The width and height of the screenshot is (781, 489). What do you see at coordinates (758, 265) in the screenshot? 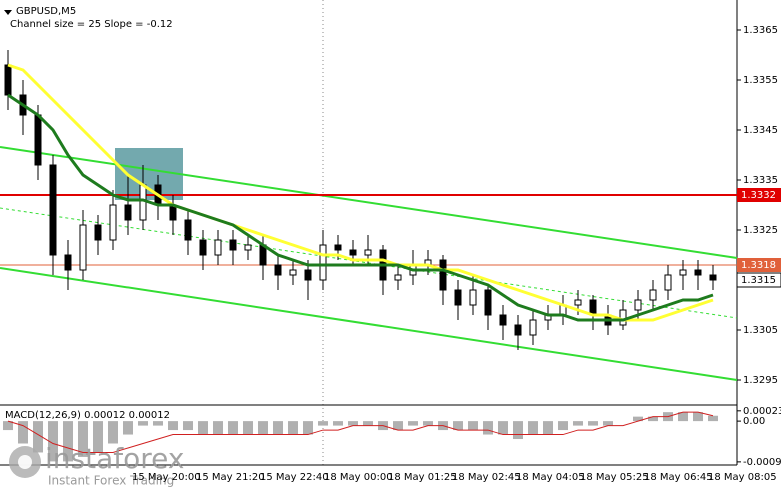
I see `level-label: 1.3318` at bounding box center [758, 265].